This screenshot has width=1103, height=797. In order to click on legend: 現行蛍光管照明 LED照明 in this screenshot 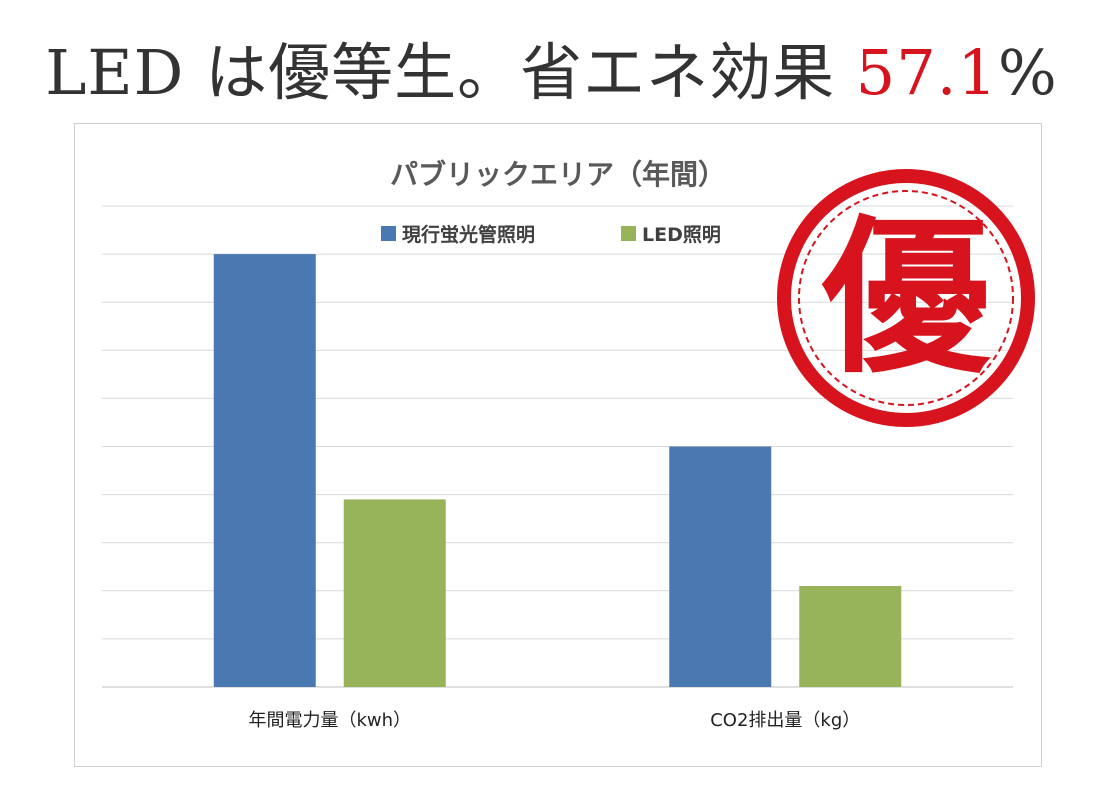, I will do `click(551, 234)`.